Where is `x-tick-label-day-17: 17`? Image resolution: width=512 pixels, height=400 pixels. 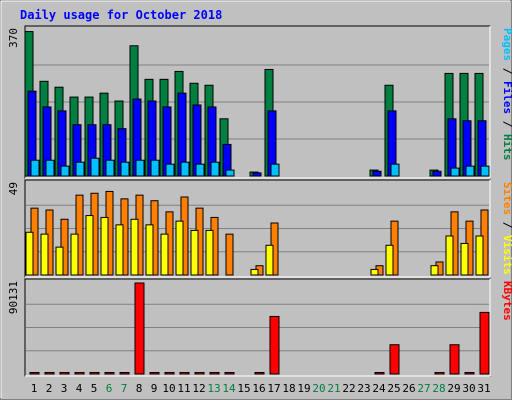 x-tick-label-day-17: 17 is located at coordinates (273, 388).